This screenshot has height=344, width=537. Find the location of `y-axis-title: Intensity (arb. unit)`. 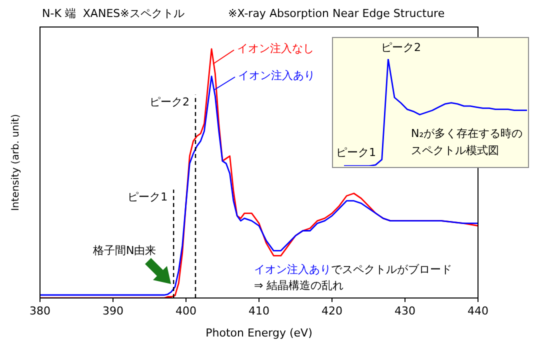

y-axis-title: Intensity (arb. unit) is located at coordinates (16, 162).